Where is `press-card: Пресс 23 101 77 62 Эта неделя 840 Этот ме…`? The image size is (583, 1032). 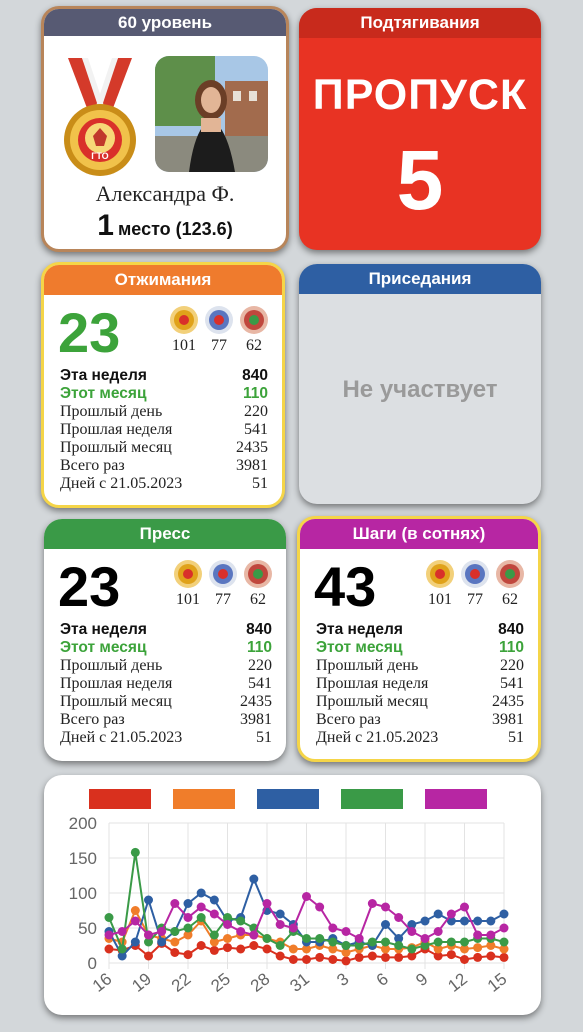 press-card: Пресс 23 101 77 62 Эта неделя 840 Этот ме… is located at coordinates (165, 640).